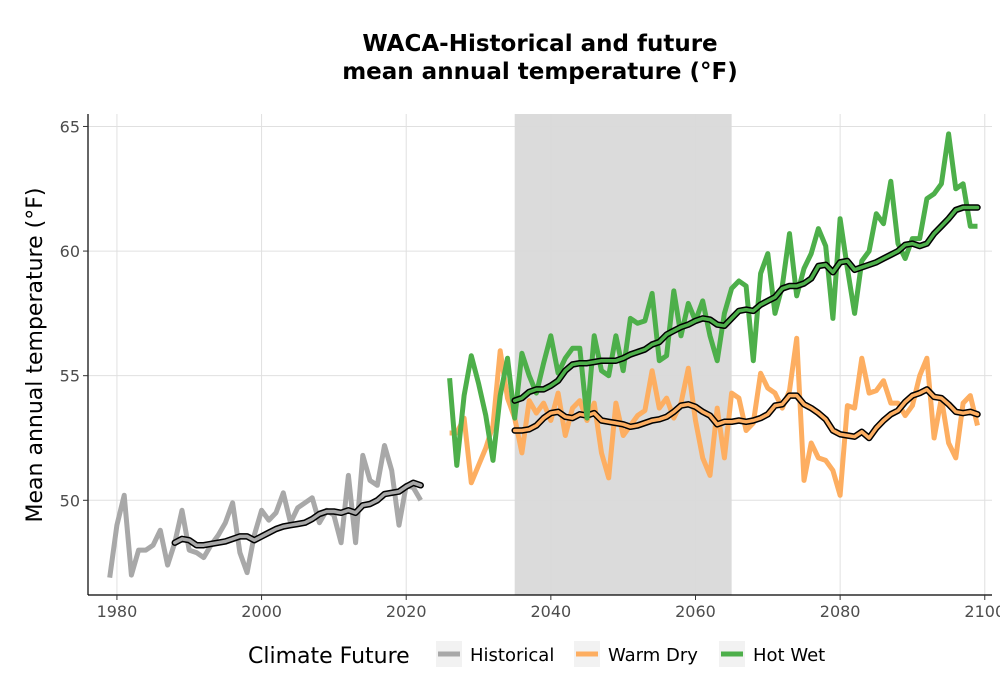  What do you see at coordinates (695, 611) in the screenshot?
I see `x-tick-label: 2060` at bounding box center [695, 611].